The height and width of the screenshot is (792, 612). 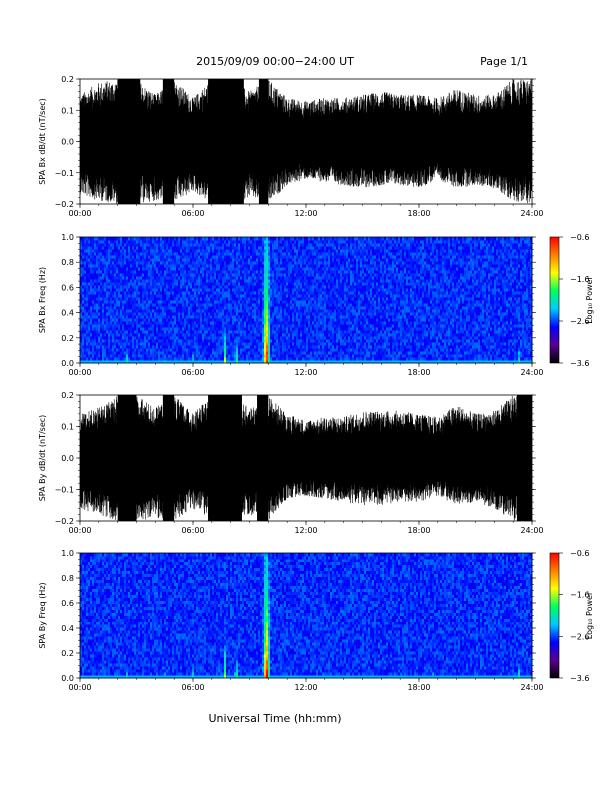 I want to click on y-axis-label: SPA Bx dB/dt (nT/sec), so click(x=42, y=141).